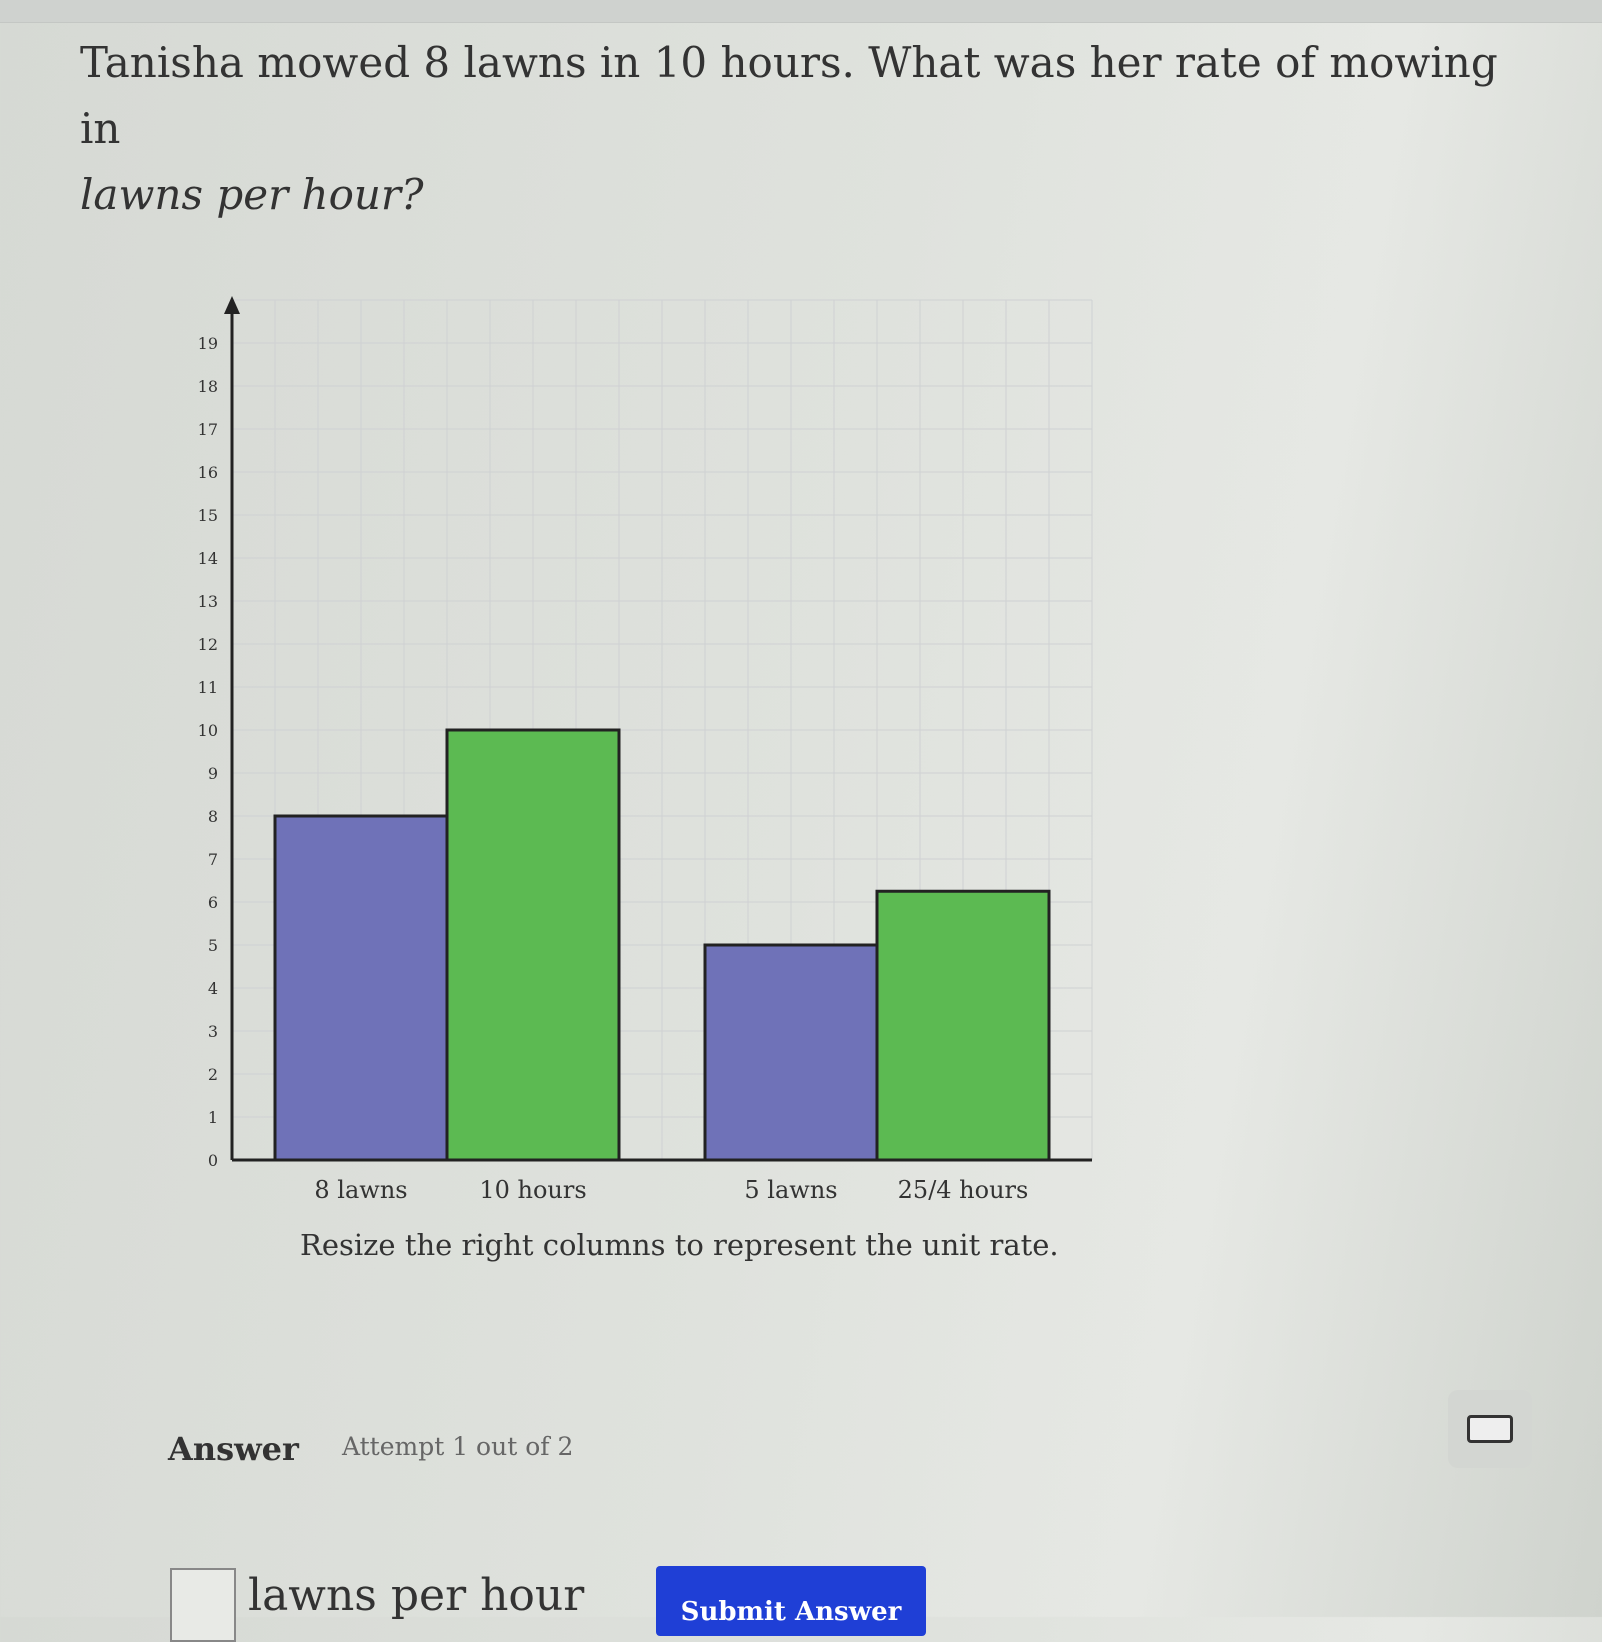 The image size is (1602, 1642). What do you see at coordinates (232, 305) in the screenshot?
I see `y-axis-arrow` at bounding box center [232, 305].